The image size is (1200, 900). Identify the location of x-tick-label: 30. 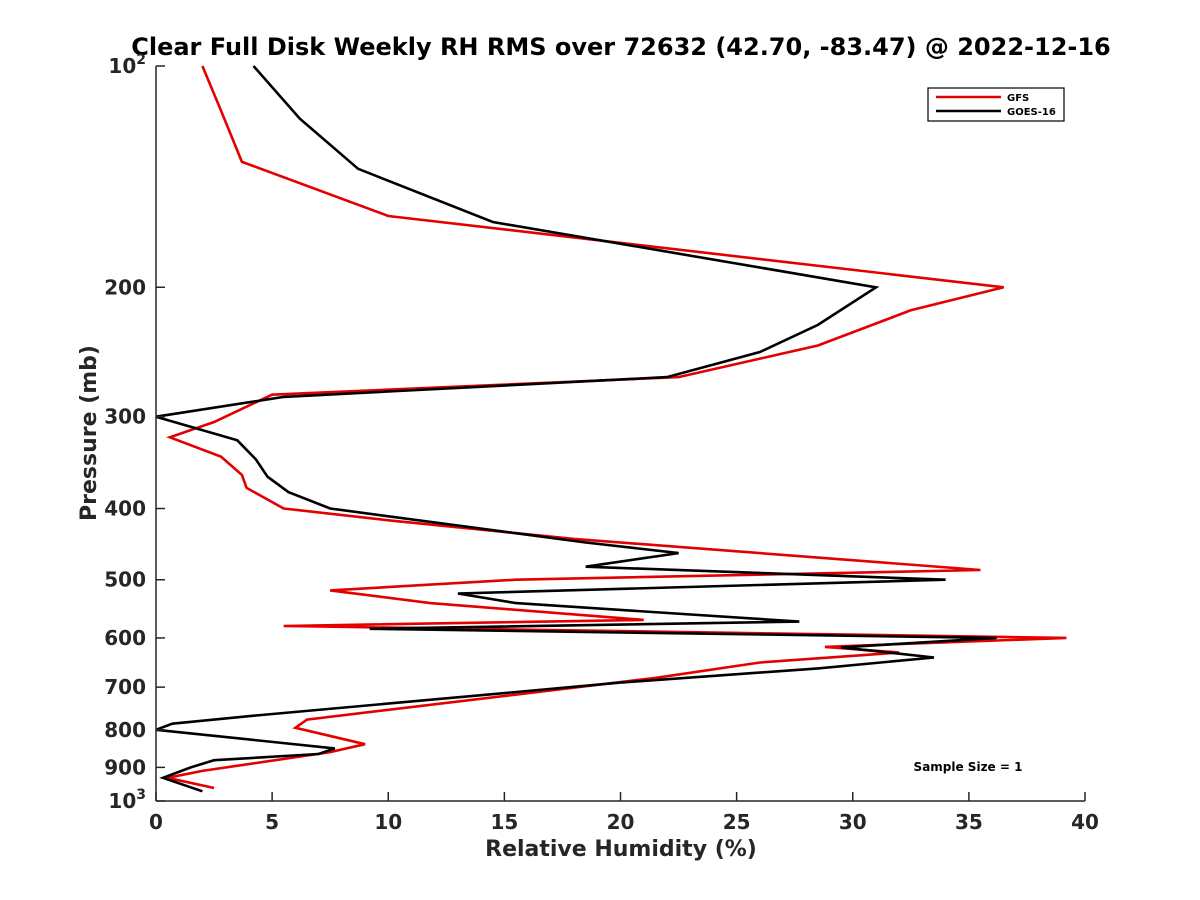
(853, 822).